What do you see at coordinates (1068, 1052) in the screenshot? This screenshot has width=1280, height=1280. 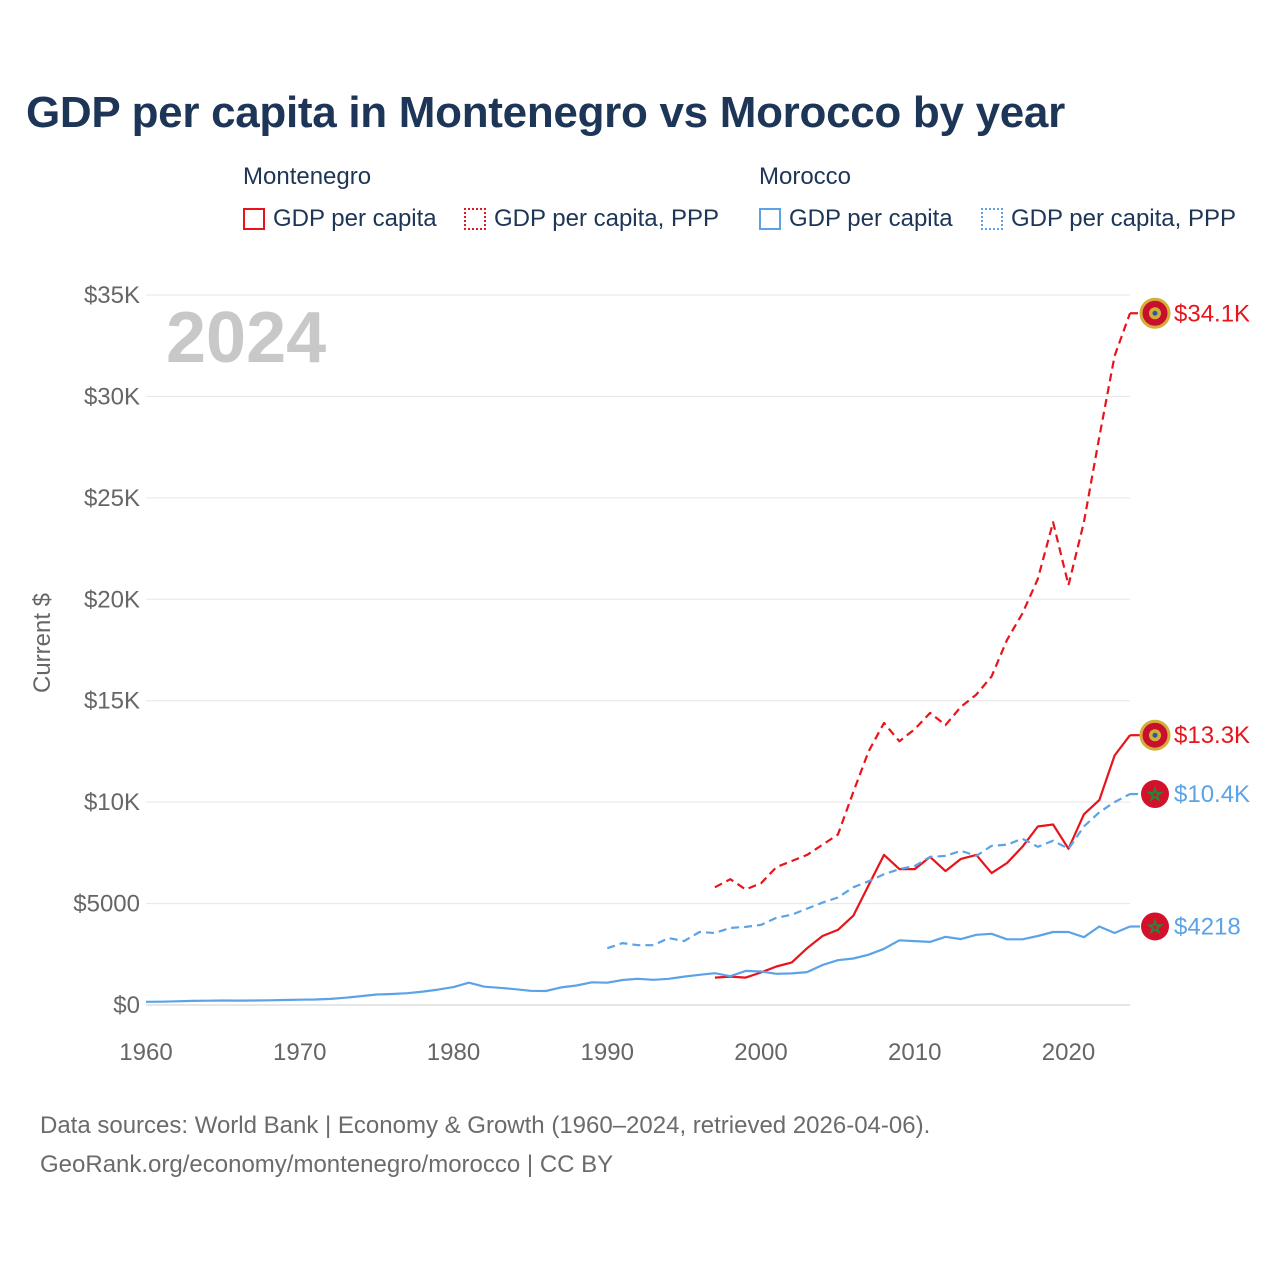 I see `x-tick-label: 2020` at bounding box center [1068, 1052].